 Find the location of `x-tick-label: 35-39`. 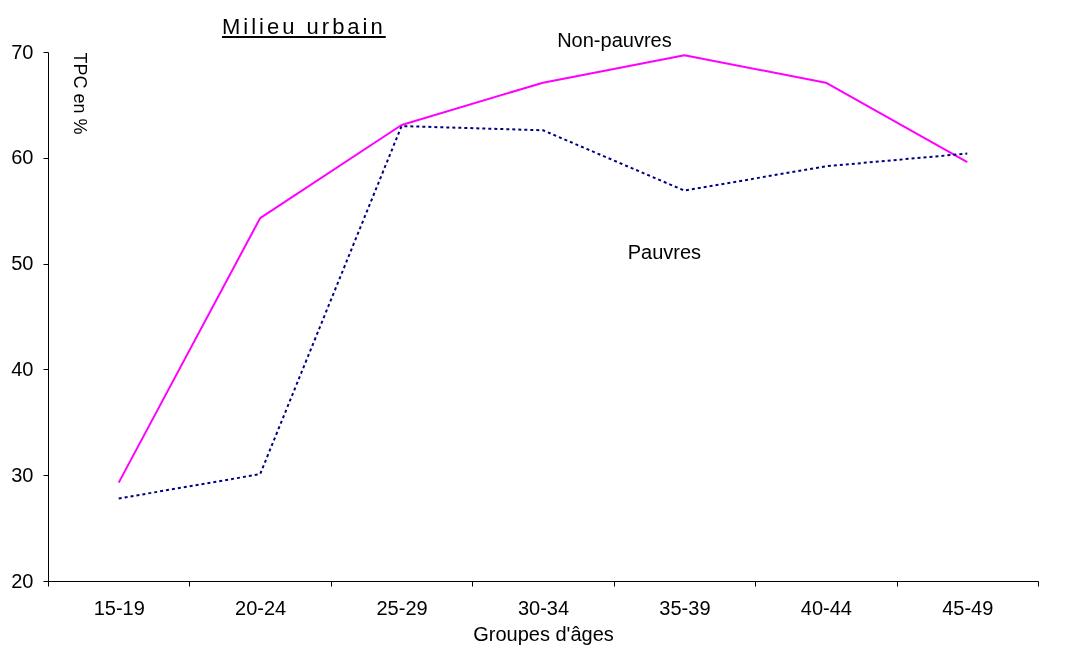

x-tick-label: 35-39 is located at coordinates (685, 607).